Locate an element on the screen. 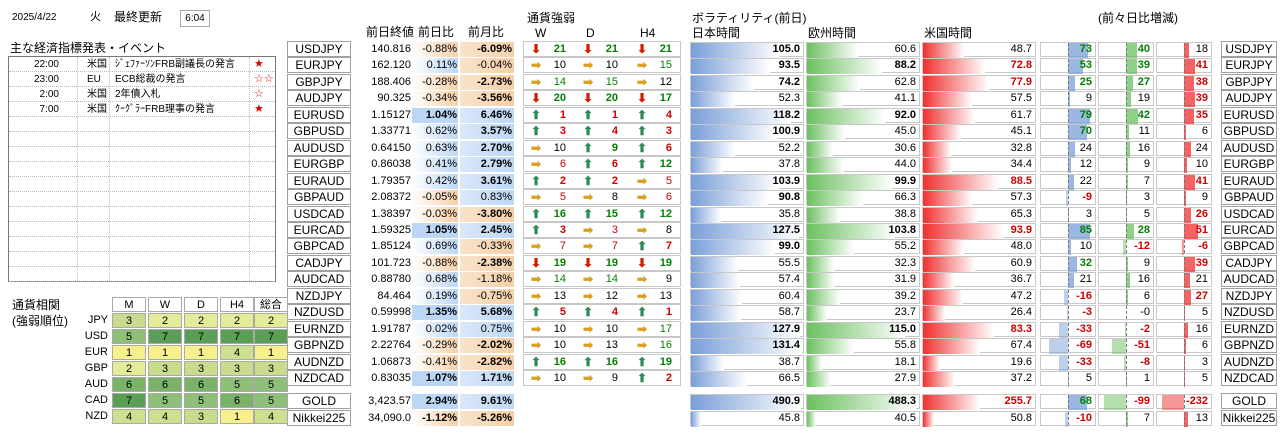  pair-label-left: GBPUSD is located at coordinates (319, 131).